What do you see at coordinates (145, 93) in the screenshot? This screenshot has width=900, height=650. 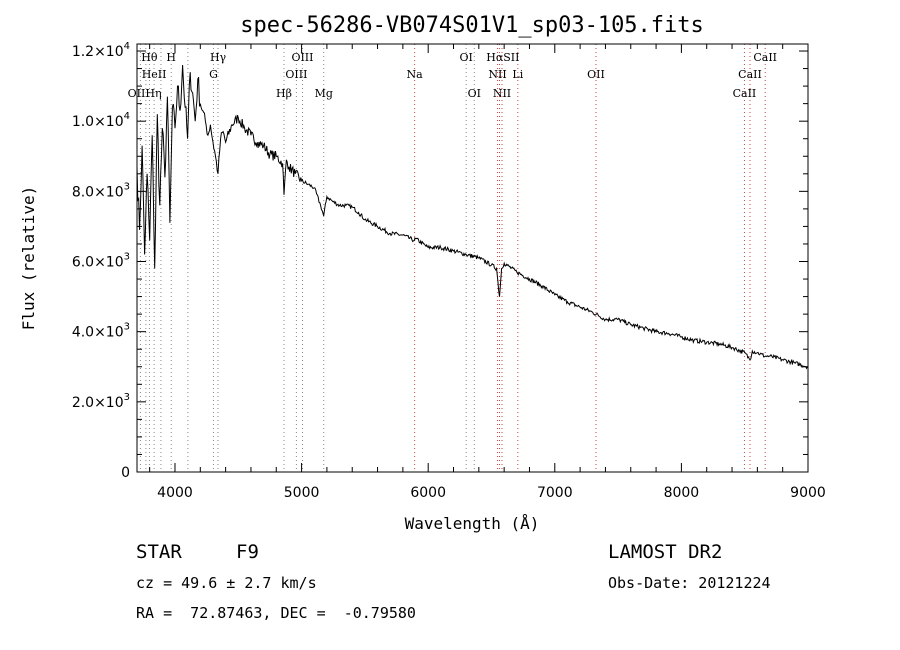 I see `spectral-line-label-15: OIIHη` at bounding box center [145, 93].